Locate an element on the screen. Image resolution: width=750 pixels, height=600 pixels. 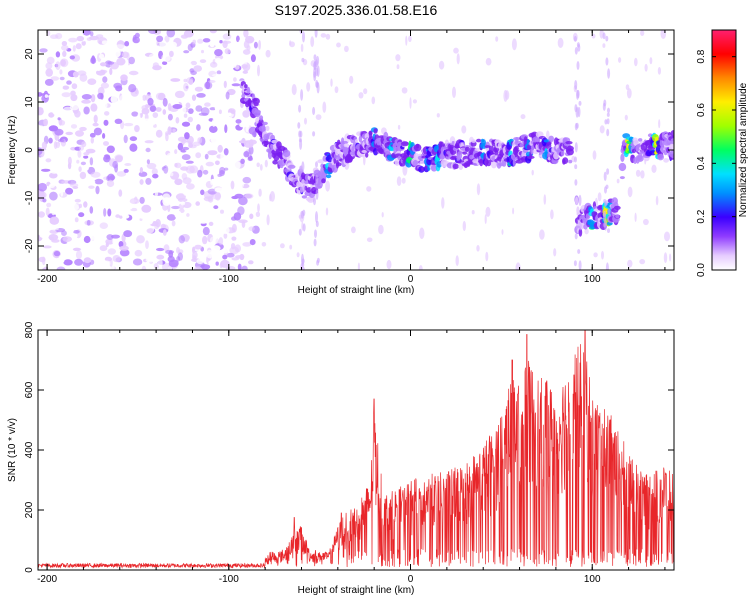
colorbar-tick-label: 0.0 is located at coordinates (701, 270).